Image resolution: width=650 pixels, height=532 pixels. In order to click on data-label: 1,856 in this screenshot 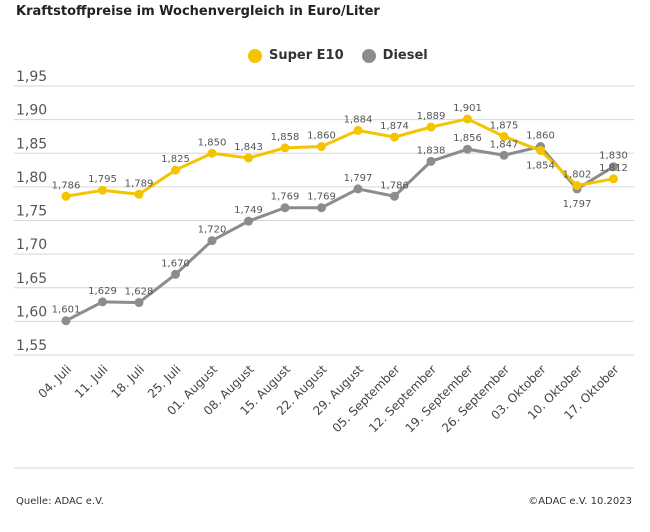, I will do `click(467, 138)`.